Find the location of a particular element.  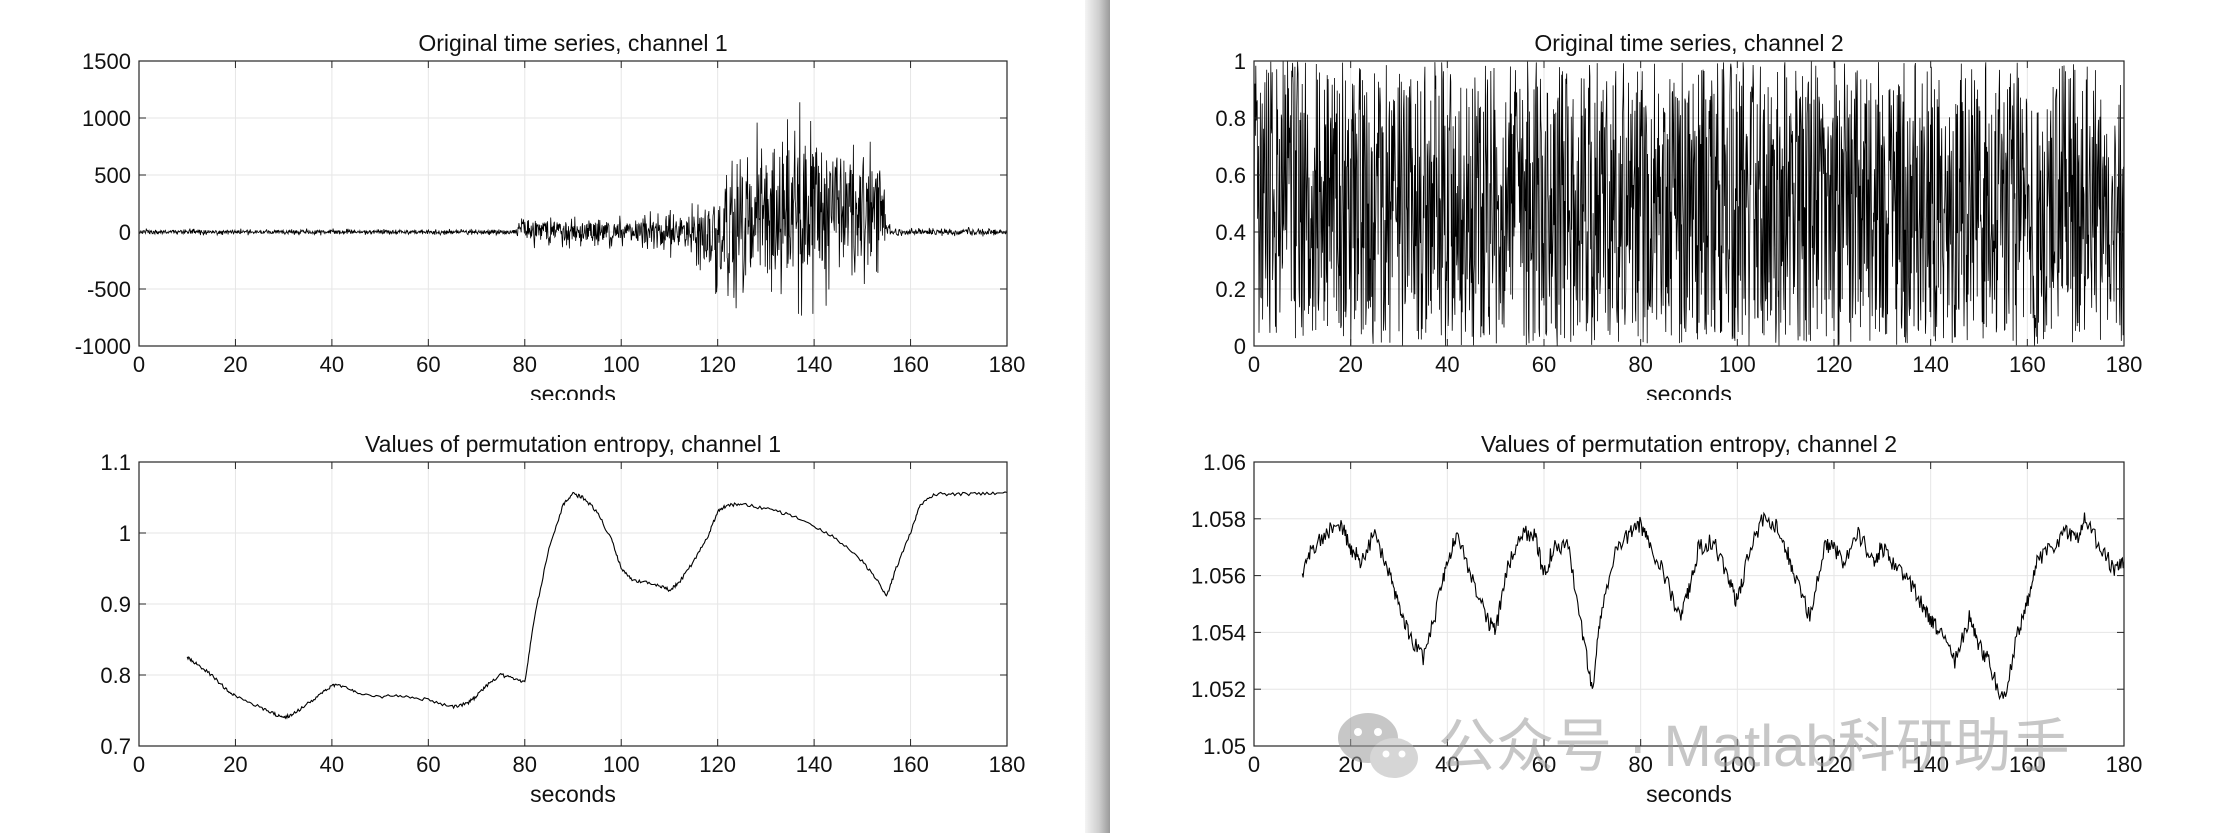

y-tick-label: 1.054 is located at coordinates (1218, 632).